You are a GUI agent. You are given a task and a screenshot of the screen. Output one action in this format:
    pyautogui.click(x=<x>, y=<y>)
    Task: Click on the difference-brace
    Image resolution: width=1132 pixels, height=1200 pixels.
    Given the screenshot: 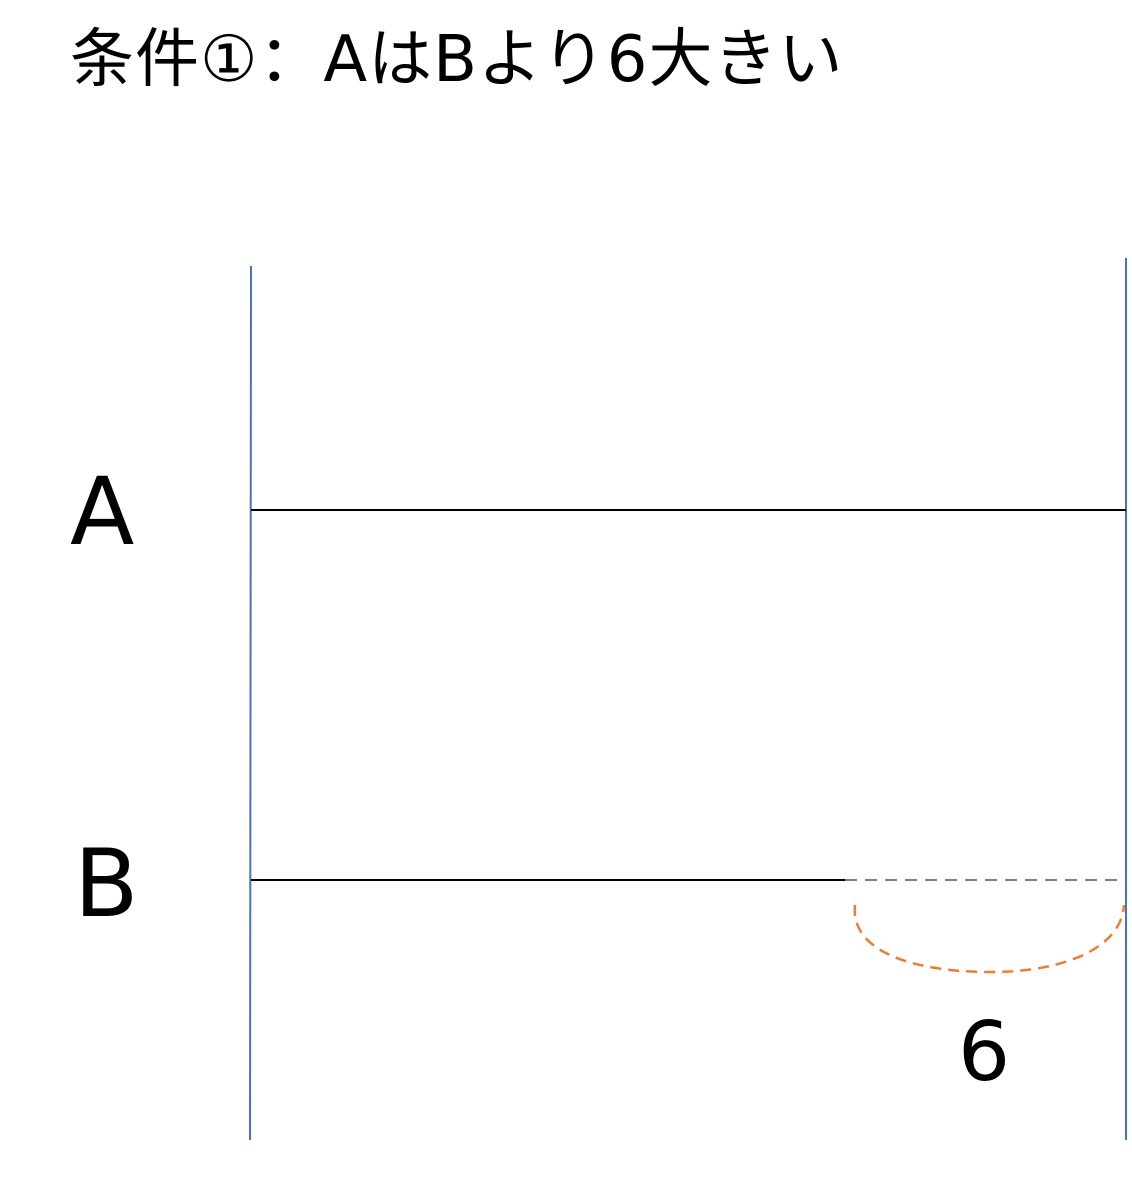 What is the action you would take?
    pyautogui.click(x=989, y=939)
    